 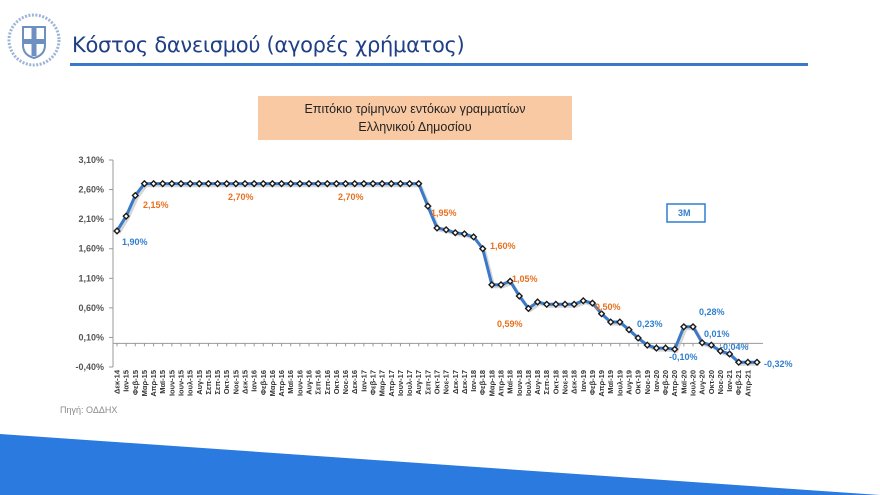 I want to click on x-tick-label: Αυγ-16, so click(x=309, y=382).